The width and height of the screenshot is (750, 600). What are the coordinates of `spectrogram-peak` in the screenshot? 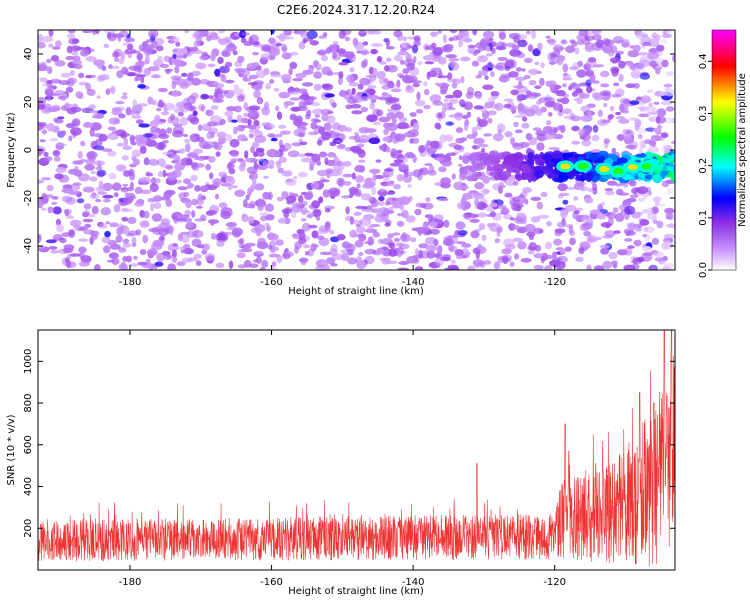 It's located at (604, 169).